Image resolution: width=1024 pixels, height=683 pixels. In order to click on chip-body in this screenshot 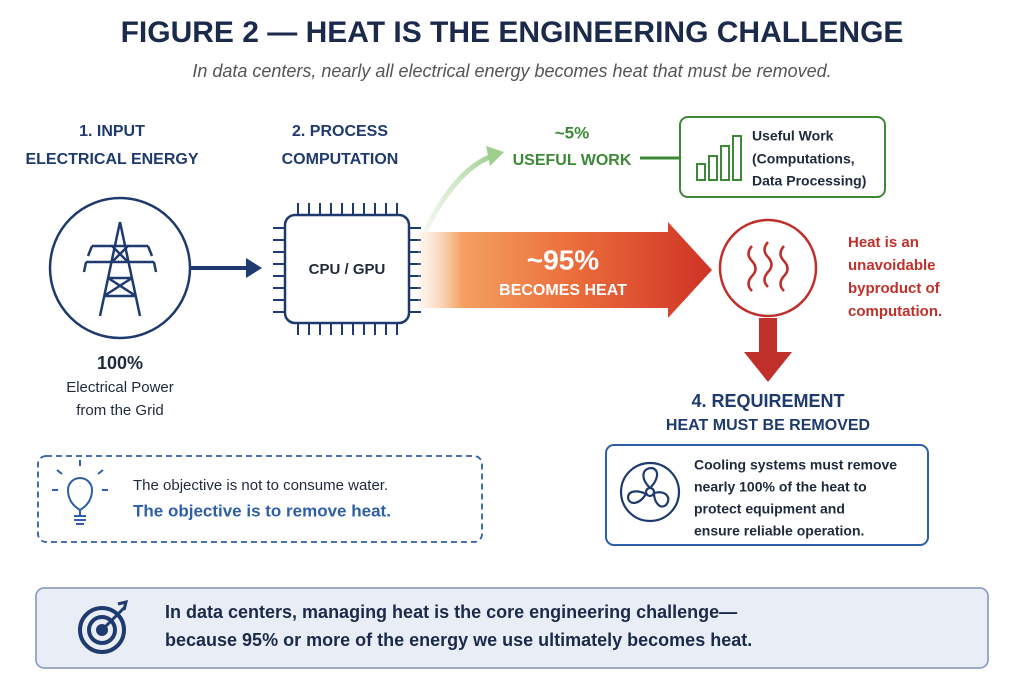, I will do `click(347, 269)`.